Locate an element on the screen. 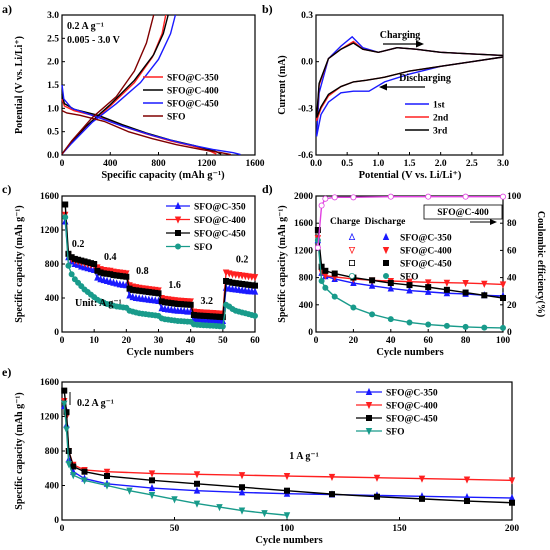 This screenshot has height=550, width=550. series-line is located at coordinates (288, 452).